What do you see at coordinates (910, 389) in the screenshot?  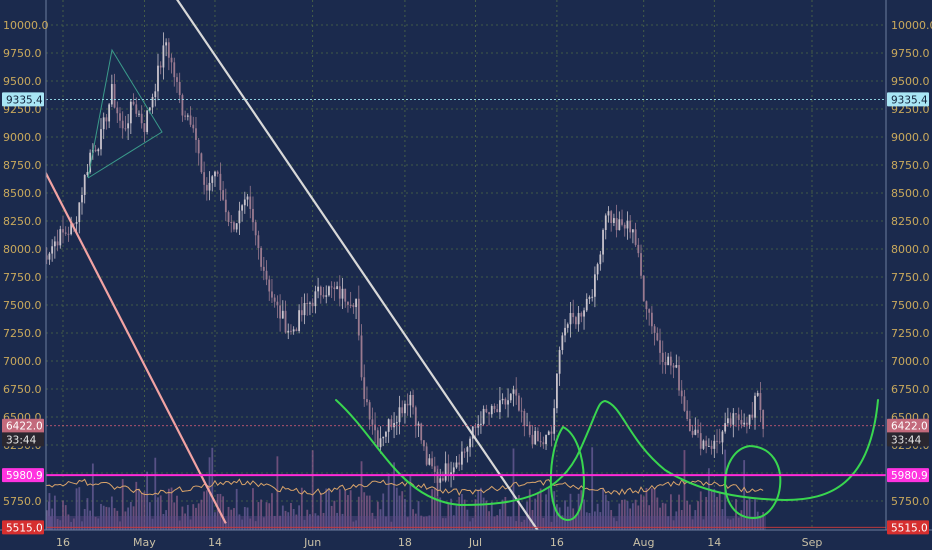 I see `y-tick-label-right: 6750.0` at bounding box center [910, 389].